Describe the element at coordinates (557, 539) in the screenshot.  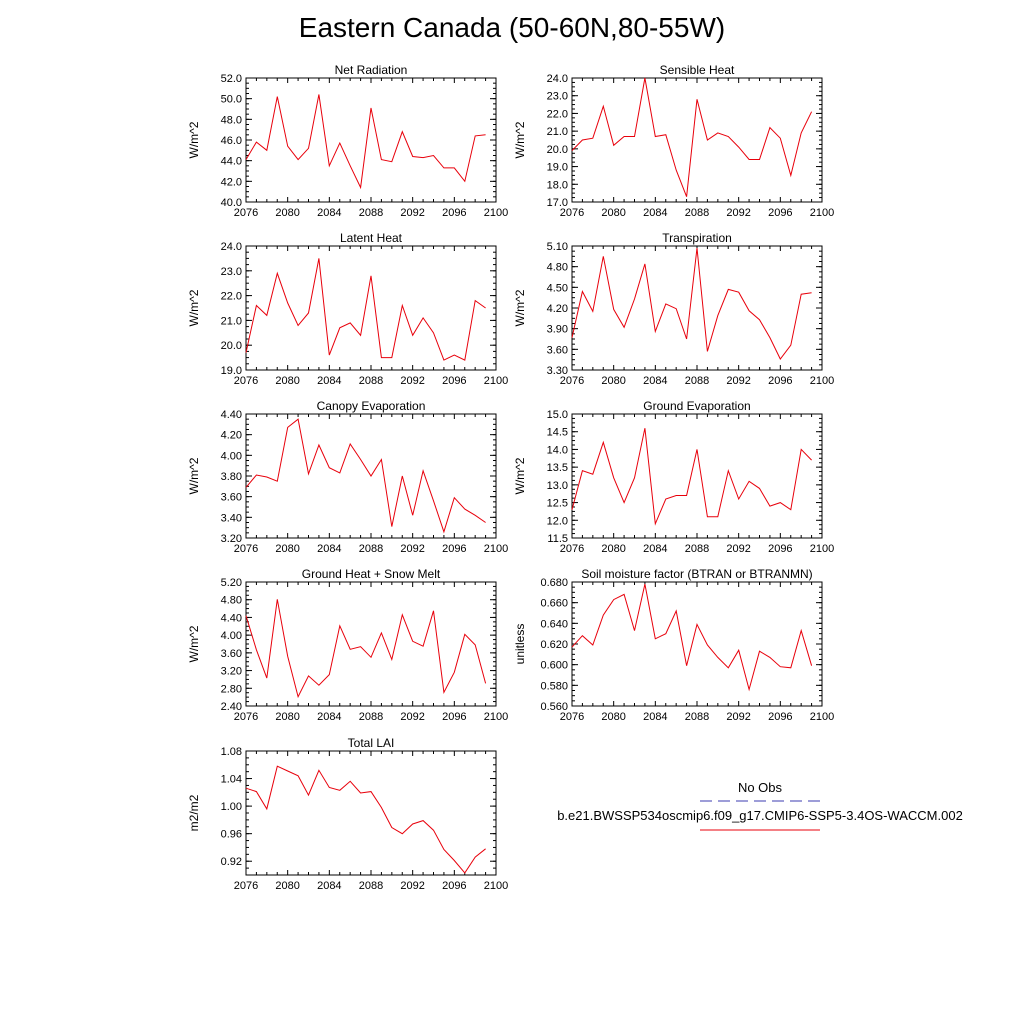
I see `y-tick-label: 11.5` at that location.